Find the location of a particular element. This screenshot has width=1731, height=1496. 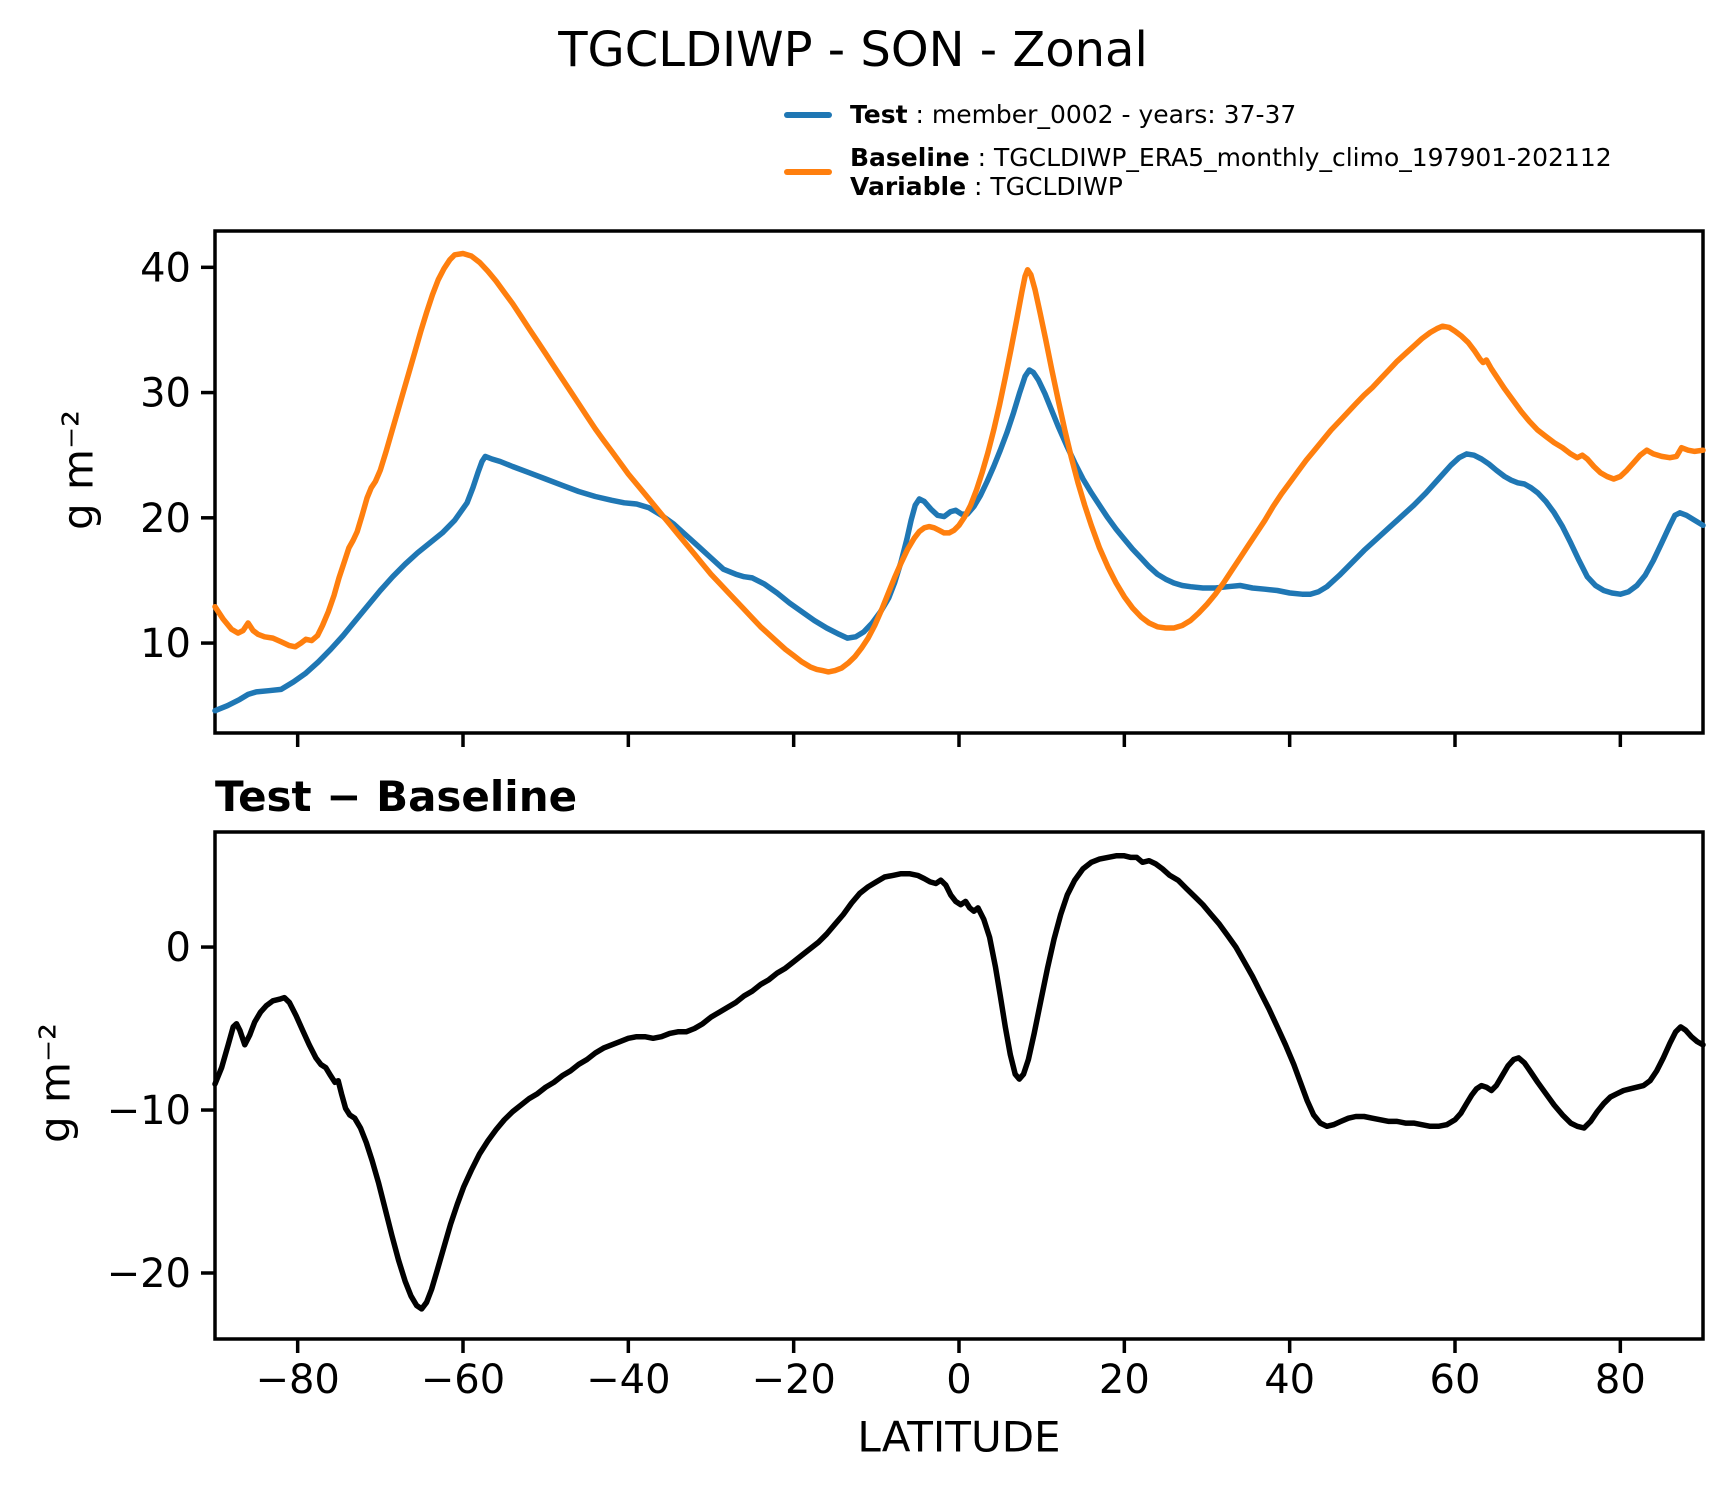

x-tick-label: −60 is located at coordinates (463, 1380).